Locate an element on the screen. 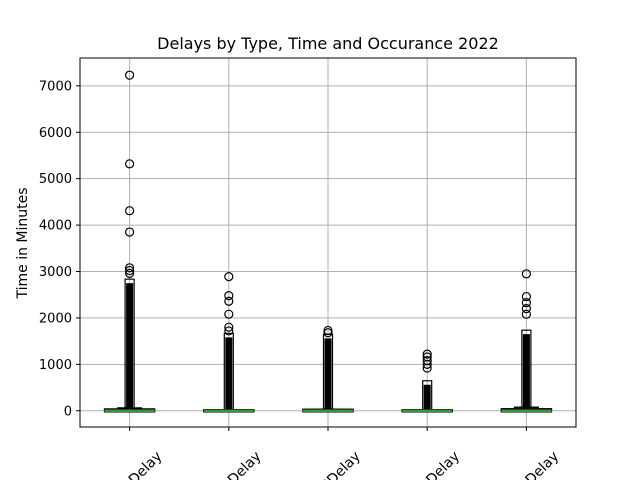  x-tick-label: ftDelay is located at coordinates (538, 464).